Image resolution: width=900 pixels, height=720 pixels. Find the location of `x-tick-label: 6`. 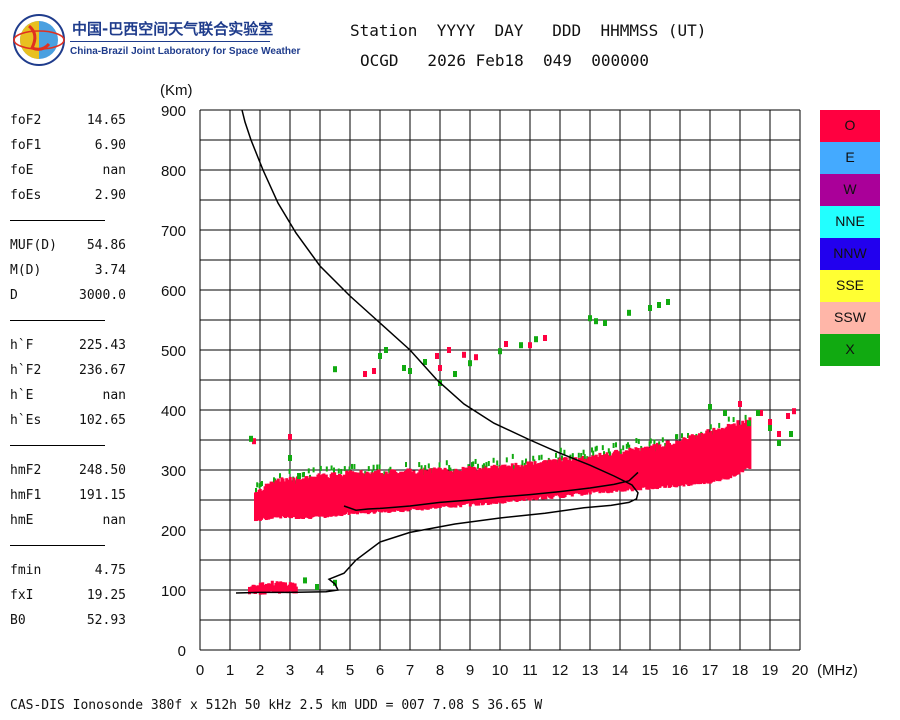

x-tick-label: 6 is located at coordinates (380, 670).